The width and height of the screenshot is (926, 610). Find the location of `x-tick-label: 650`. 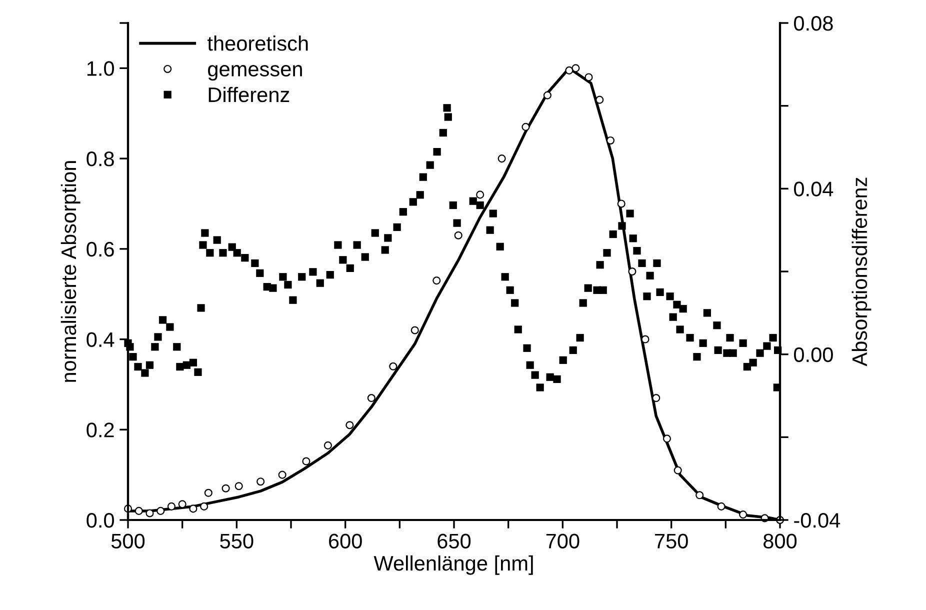

x-tick-label: 650 is located at coordinates (454, 541).